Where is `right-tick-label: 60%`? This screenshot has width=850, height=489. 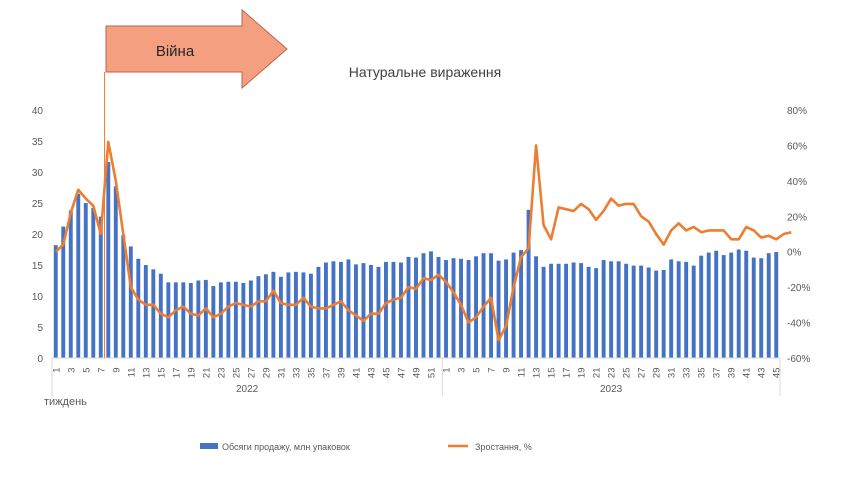
right-tick-label: 60% is located at coordinates (797, 146).